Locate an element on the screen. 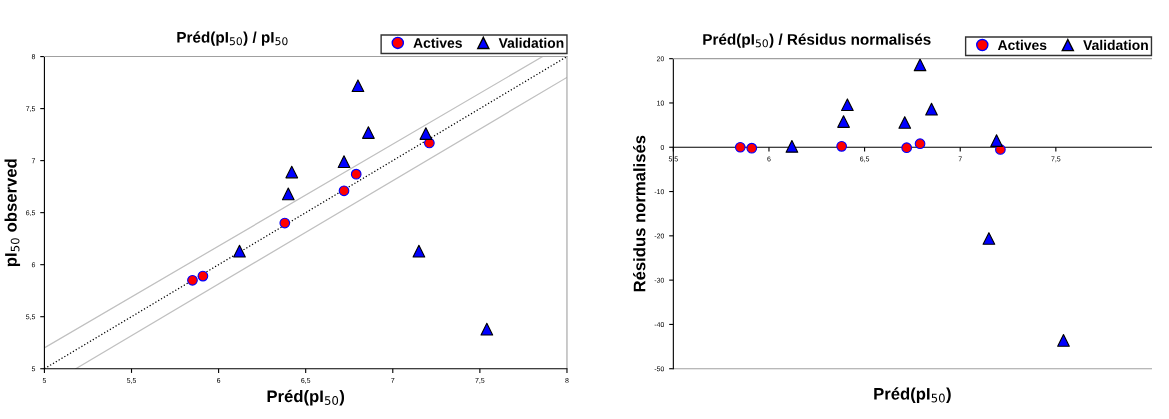 The width and height of the screenshot is (1169, 419). y-axis-title: Résidus normalisés is located at coordinates (639, 213).